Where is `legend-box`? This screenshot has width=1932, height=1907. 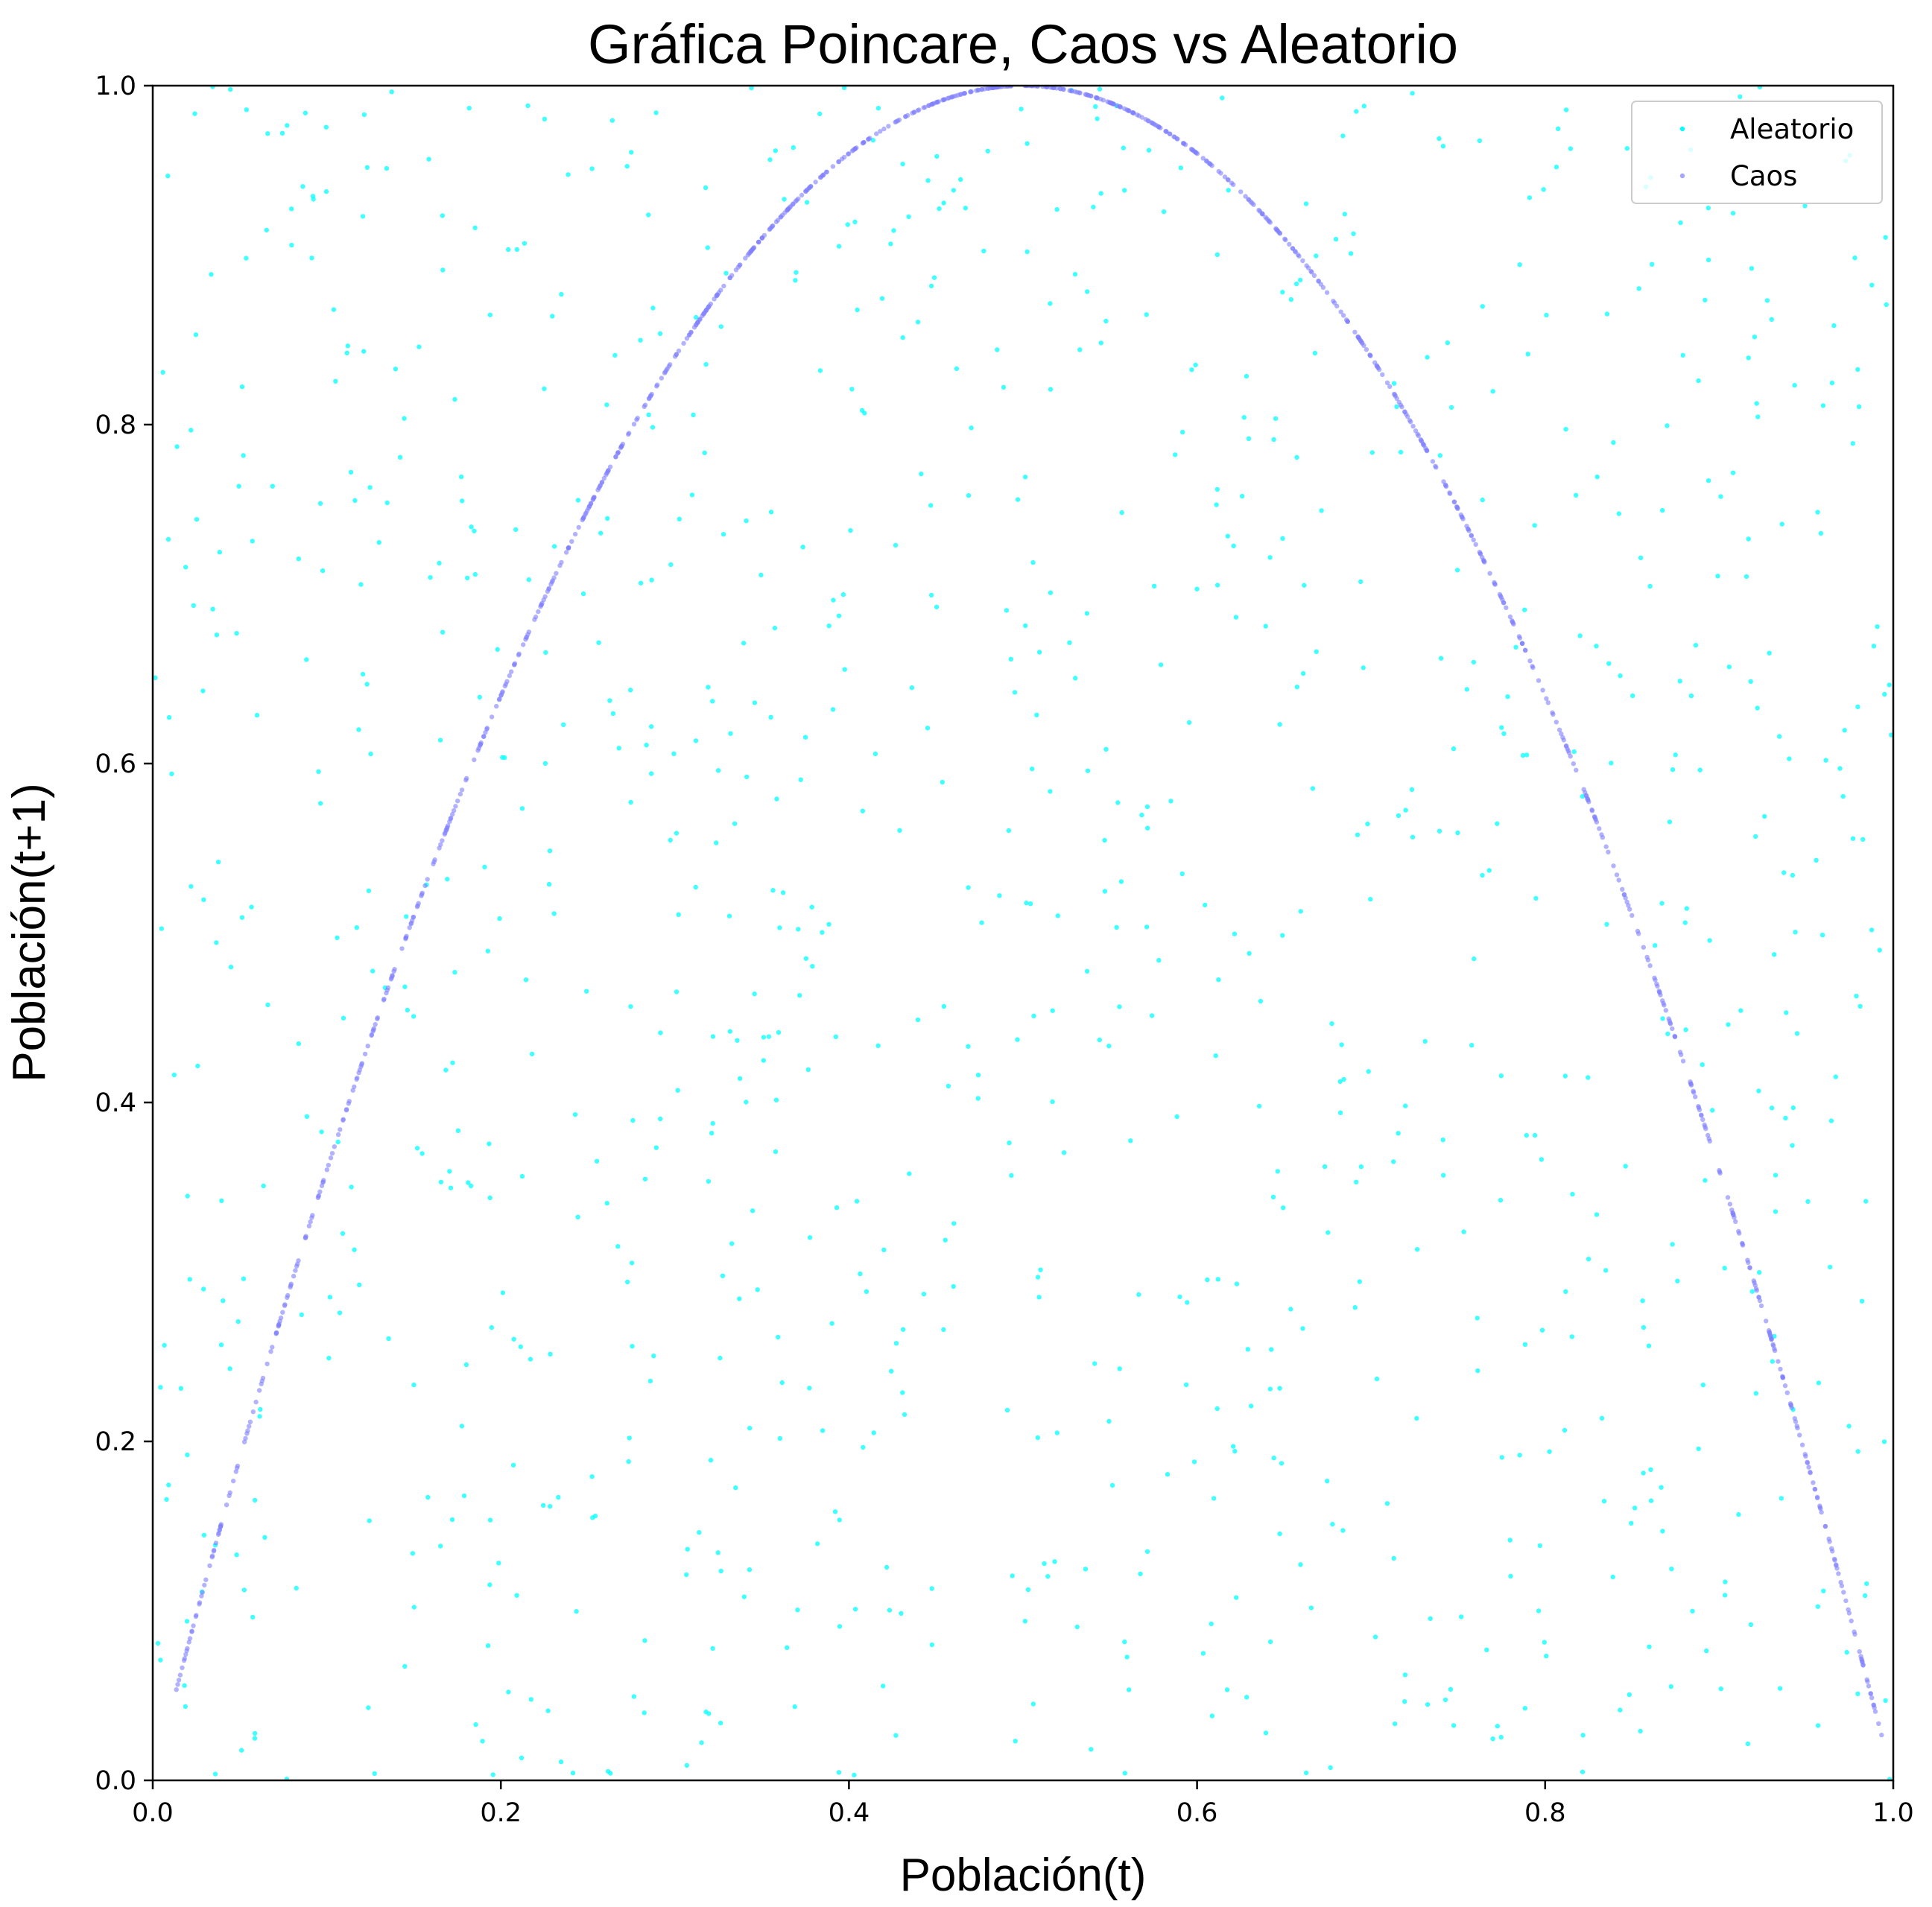 legend-box is located at coordinates (1757, 152).